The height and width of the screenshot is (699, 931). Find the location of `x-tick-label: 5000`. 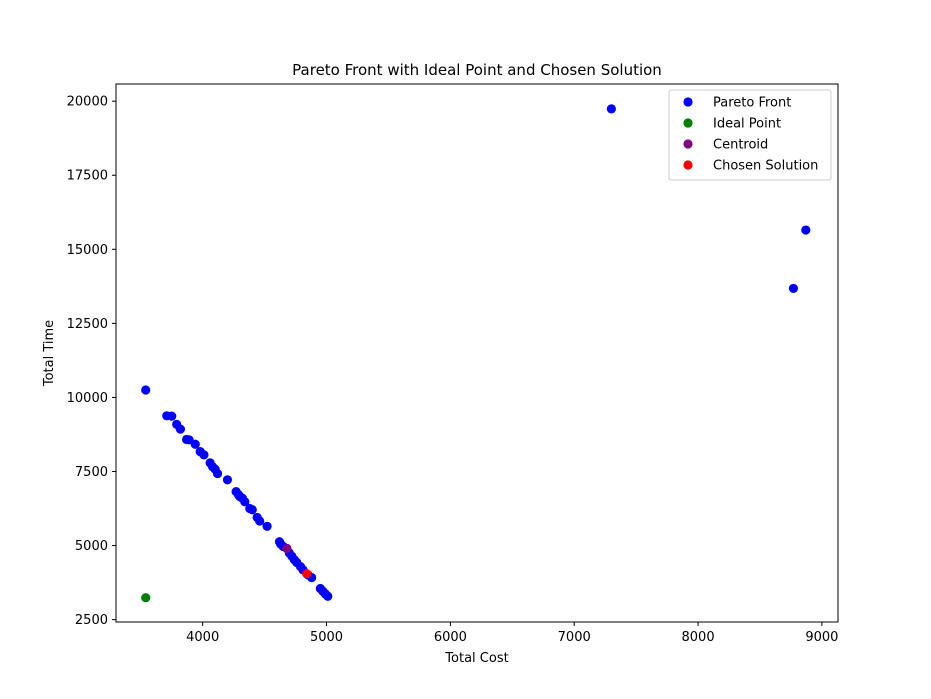

x-tick-label: 5000 is located at coordinates (326, 637).